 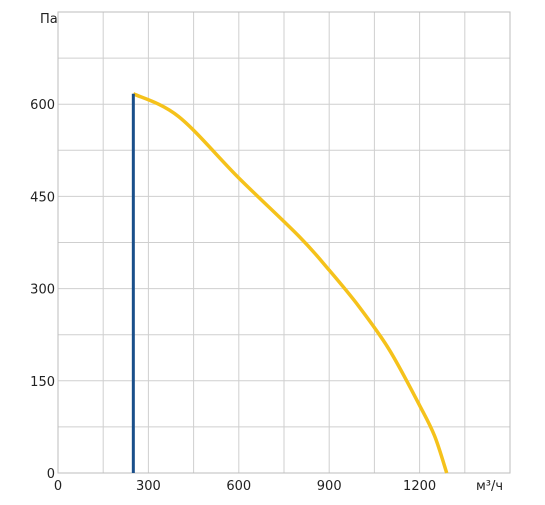 What do you see at coordinates (148, 486) in the screenshot?
I see `x-tick-label: 300` at bounding box center [148, 486].